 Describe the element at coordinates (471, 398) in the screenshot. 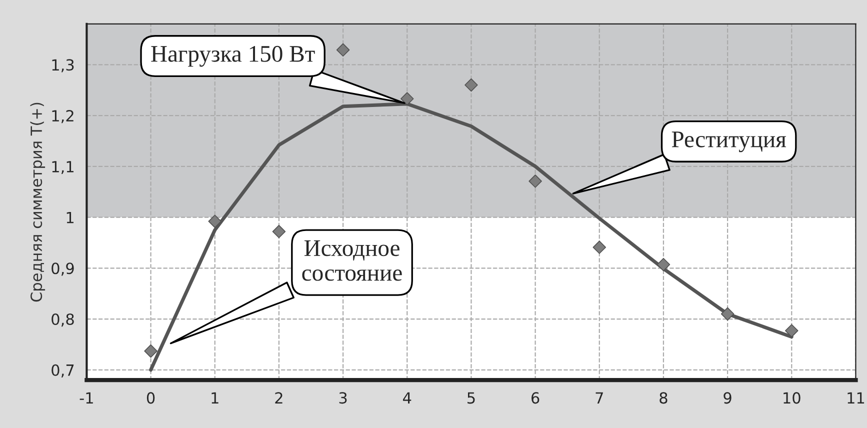

I see `x-tick-label: 5` at that location.